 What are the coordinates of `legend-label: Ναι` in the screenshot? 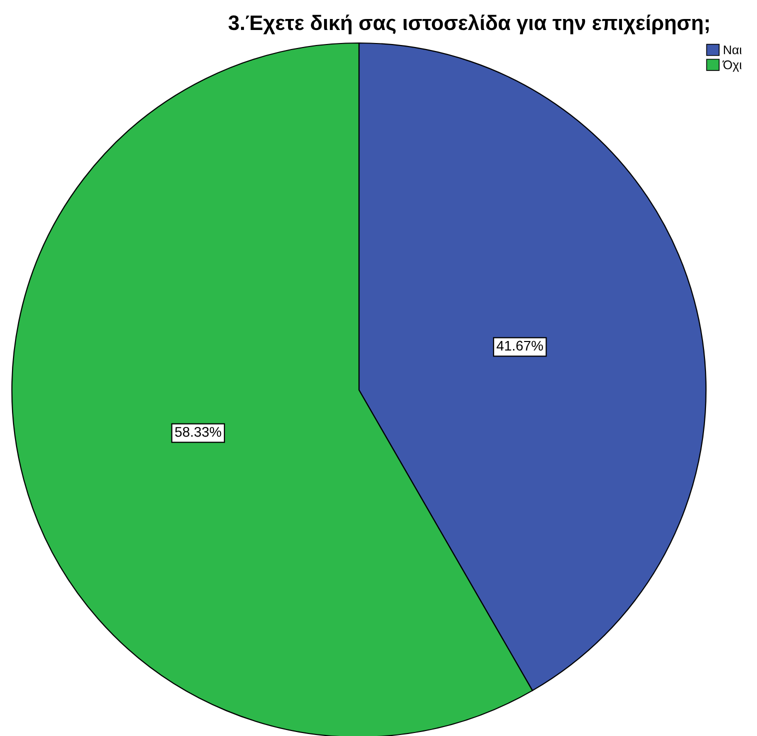 It's located at (733, 50).